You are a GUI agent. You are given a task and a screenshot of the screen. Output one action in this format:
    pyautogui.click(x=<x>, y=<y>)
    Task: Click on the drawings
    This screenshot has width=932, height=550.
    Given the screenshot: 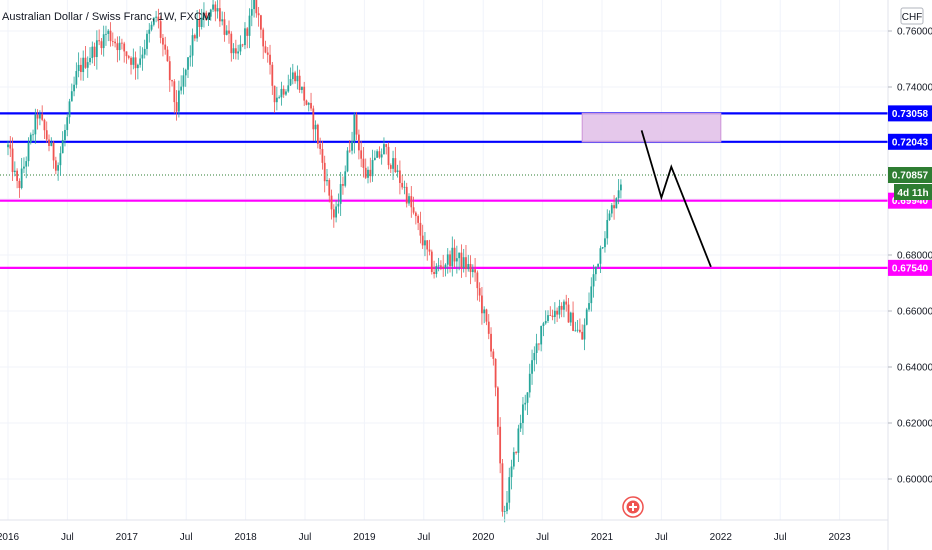 What is the action you would take?
    pyautogui.click(x=651, y=190)
    